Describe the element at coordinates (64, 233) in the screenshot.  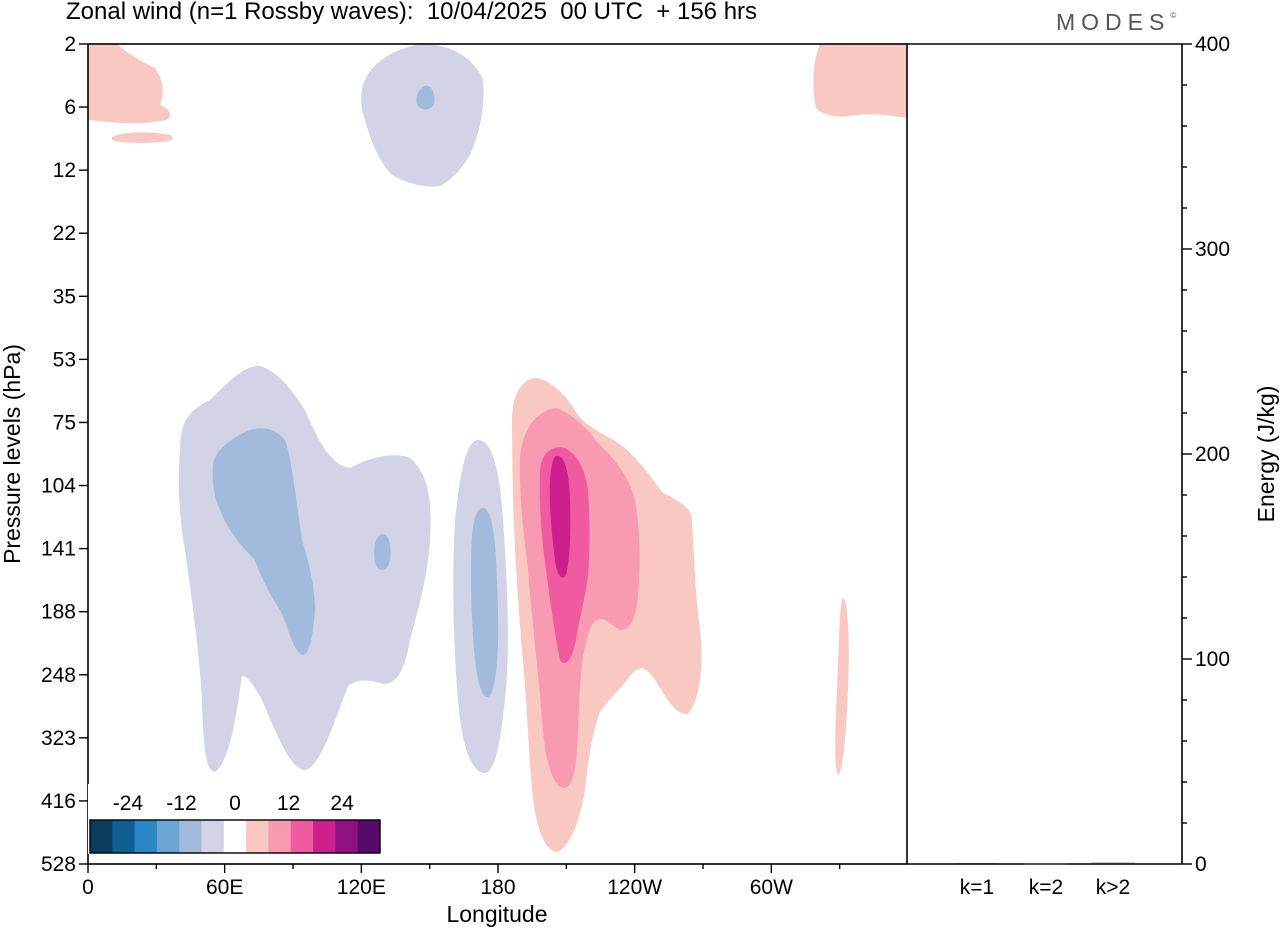
I see `y-tick-label: 22` at that location.